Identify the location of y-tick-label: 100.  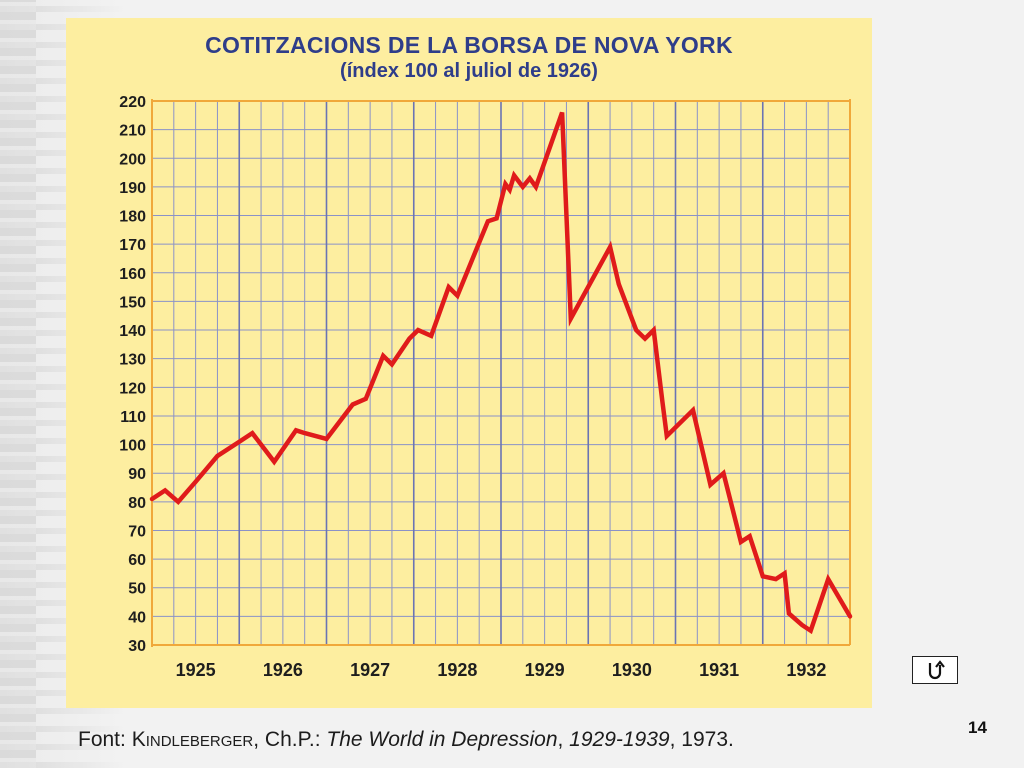
(132, 446).